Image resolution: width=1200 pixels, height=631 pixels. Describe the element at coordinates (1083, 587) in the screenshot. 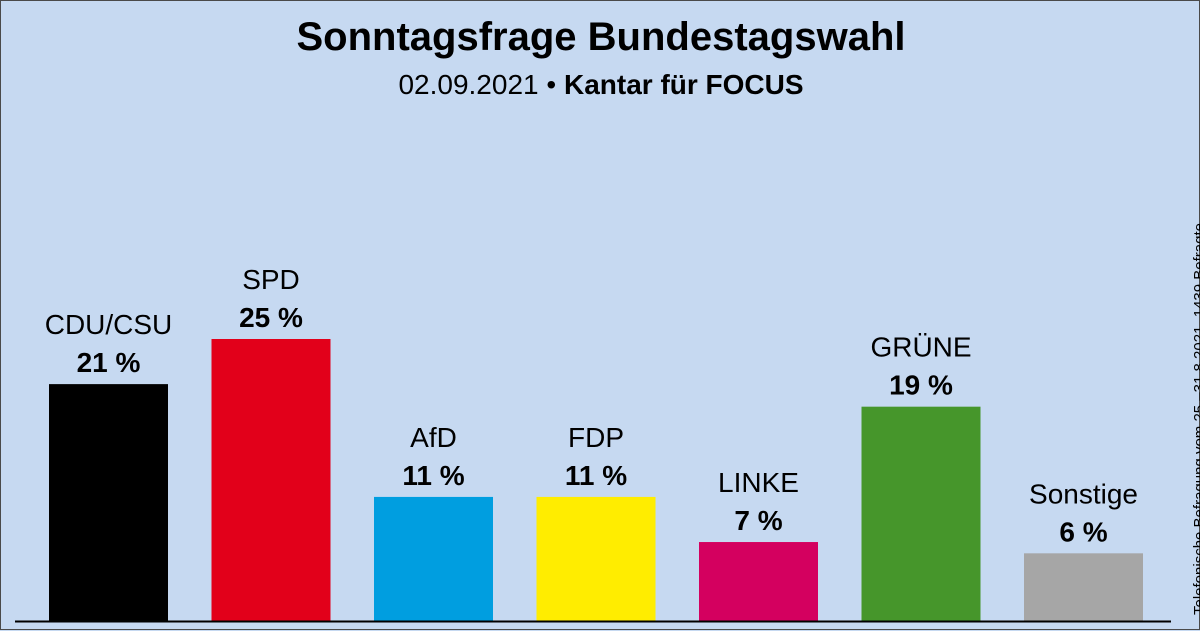

I see `bar-sonstige` at that location.